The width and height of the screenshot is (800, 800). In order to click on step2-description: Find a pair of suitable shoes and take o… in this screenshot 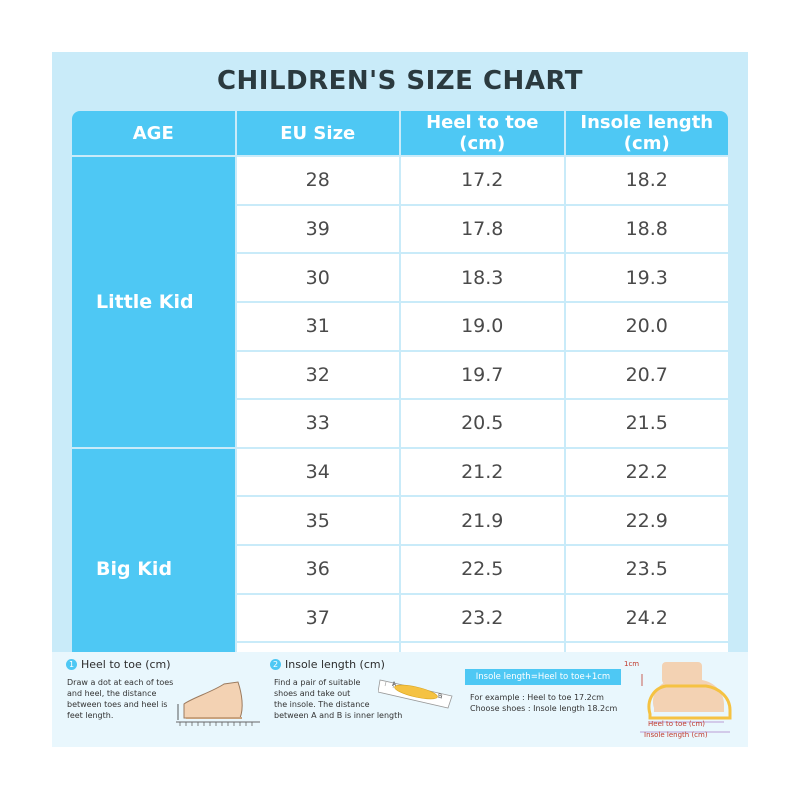, I will do `click(338, 699)`.